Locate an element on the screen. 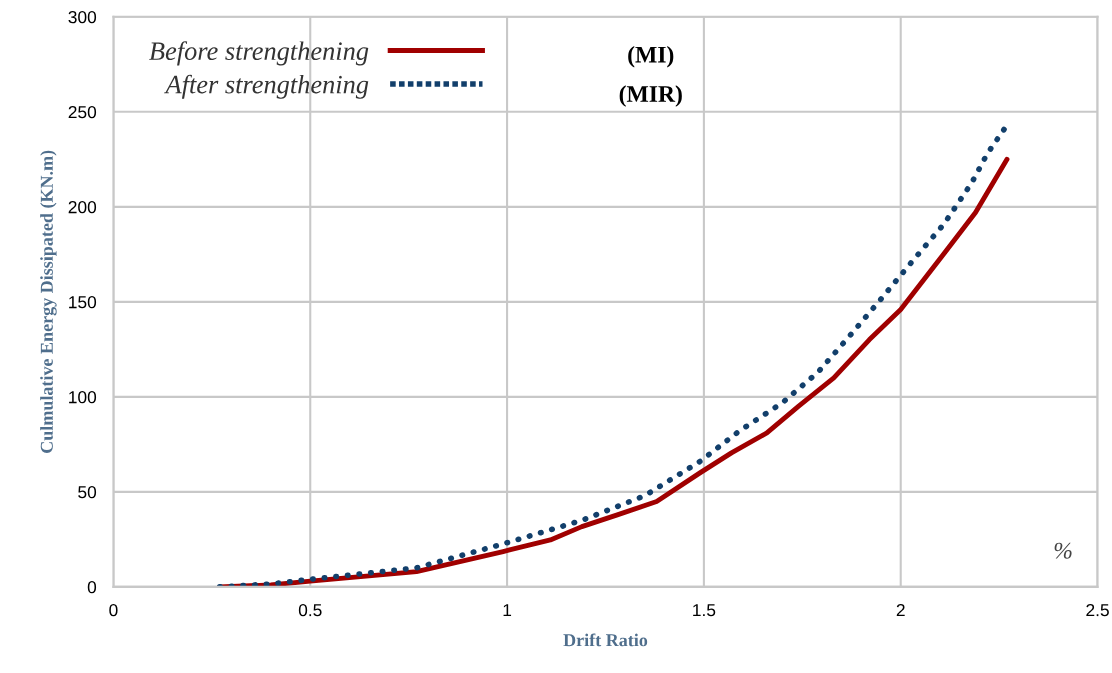  y-tick-label: 250 is located at coordinates (82, 112).